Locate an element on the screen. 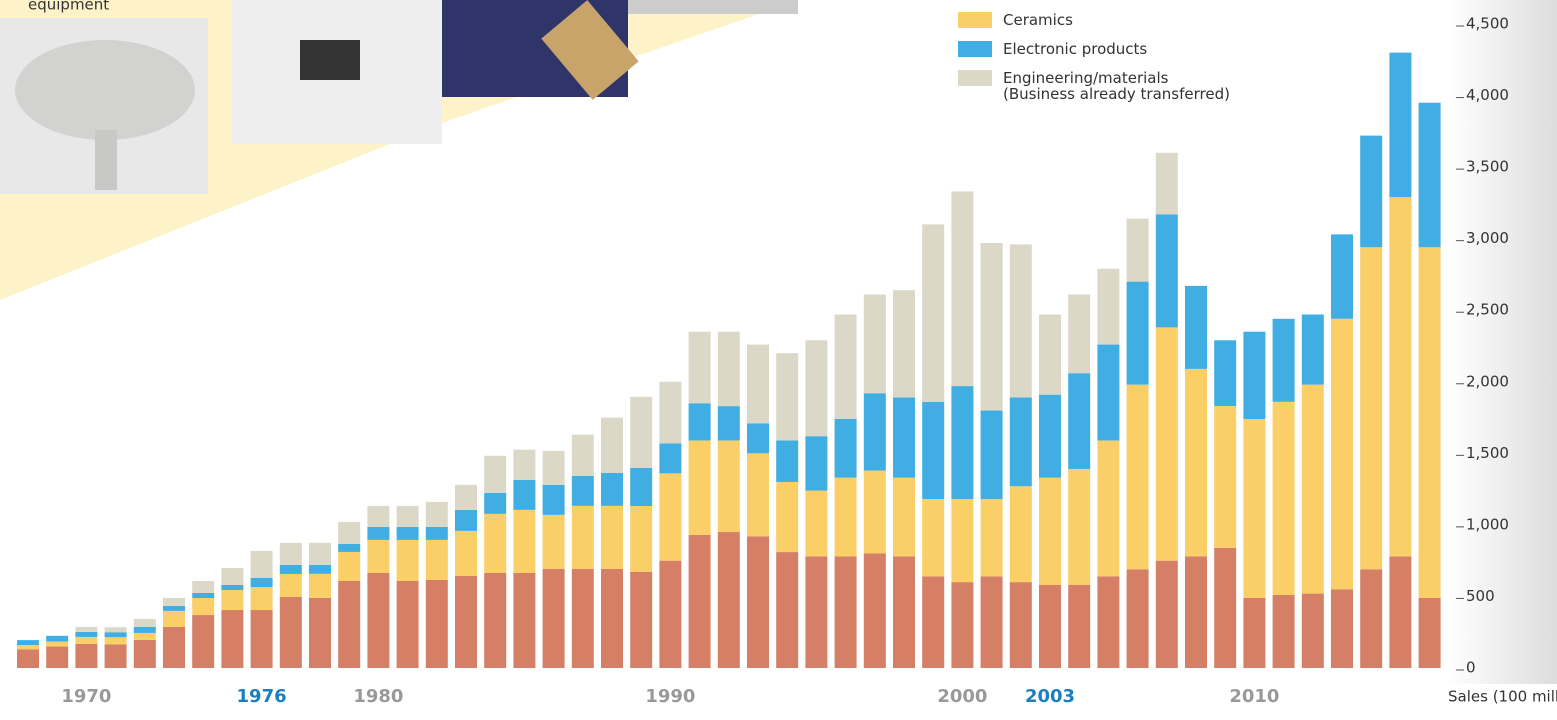 The image size is (1557, 720). product-photo is located at coordinates (713, 7).